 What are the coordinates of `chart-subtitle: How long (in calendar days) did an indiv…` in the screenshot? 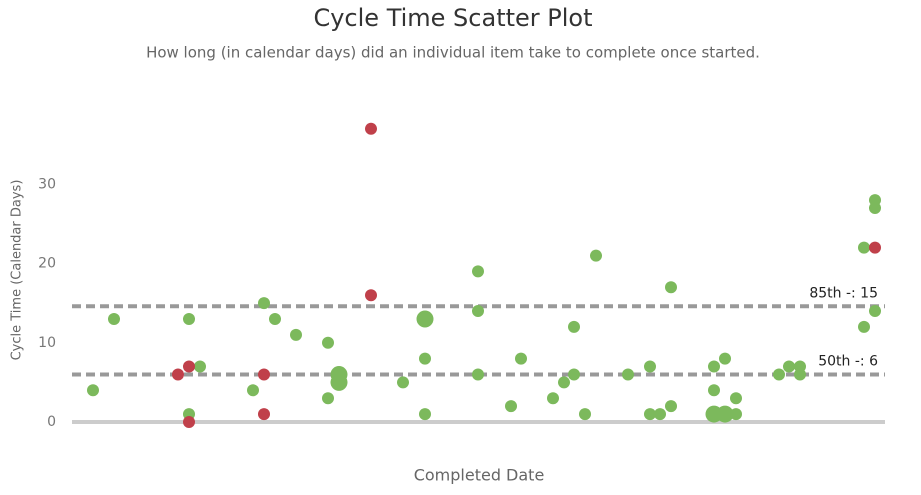 It's located at (453, 53).